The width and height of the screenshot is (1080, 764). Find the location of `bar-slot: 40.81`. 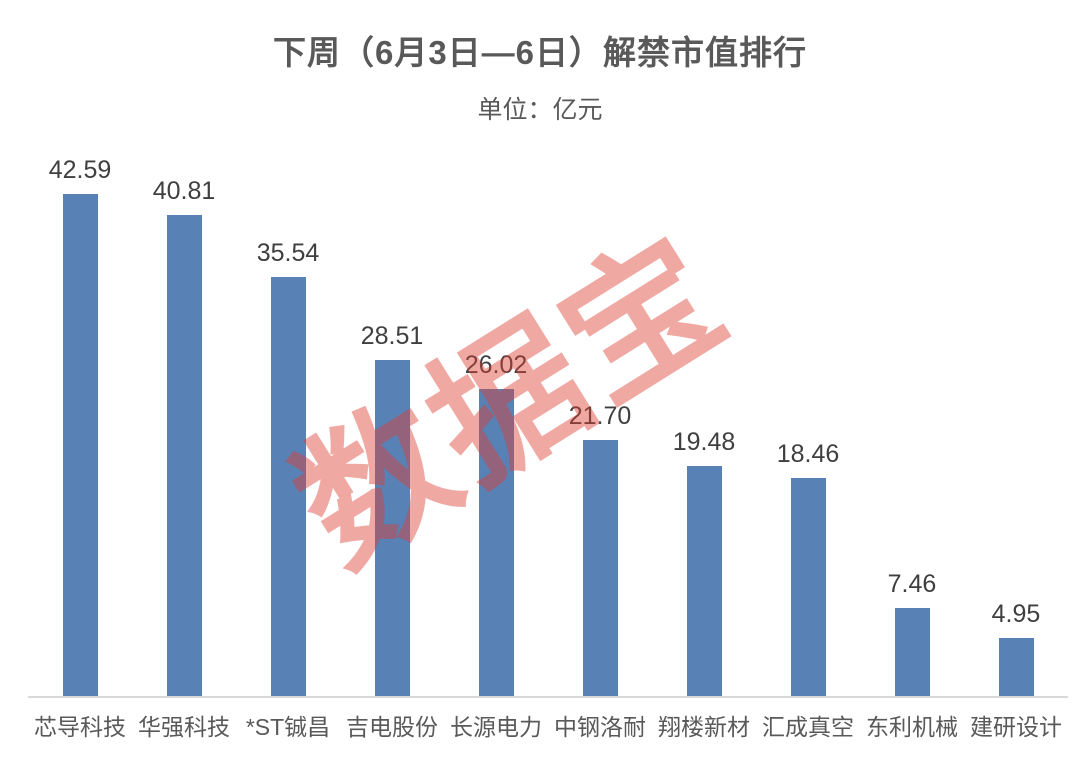

bar-slot: 40.81 is located at coordinates (184, 423).